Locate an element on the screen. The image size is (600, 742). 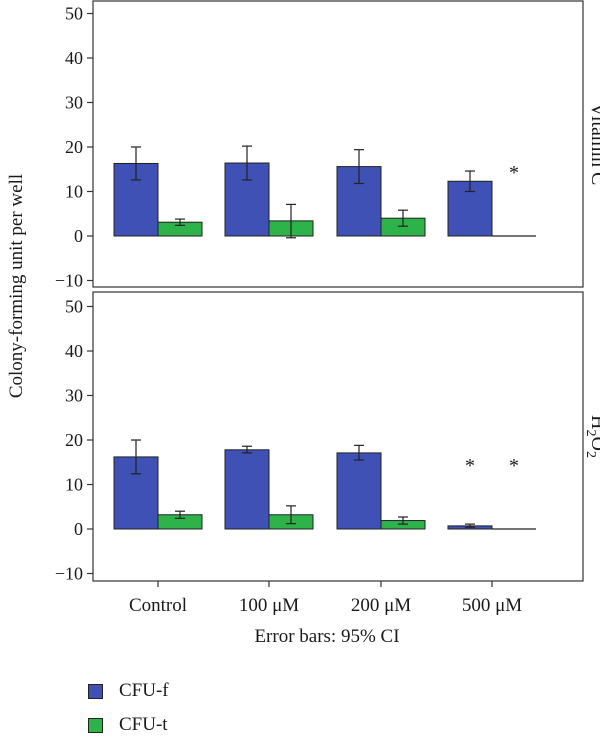
bar-cfu-f-100-m is located at coordinates (247, 489).